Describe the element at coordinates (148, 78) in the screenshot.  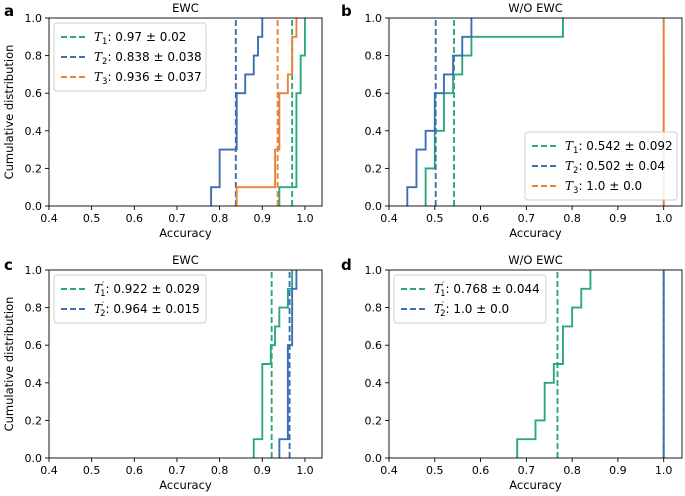
I see `legend-entry: T3: 0.936 ± 0.037` at that location.